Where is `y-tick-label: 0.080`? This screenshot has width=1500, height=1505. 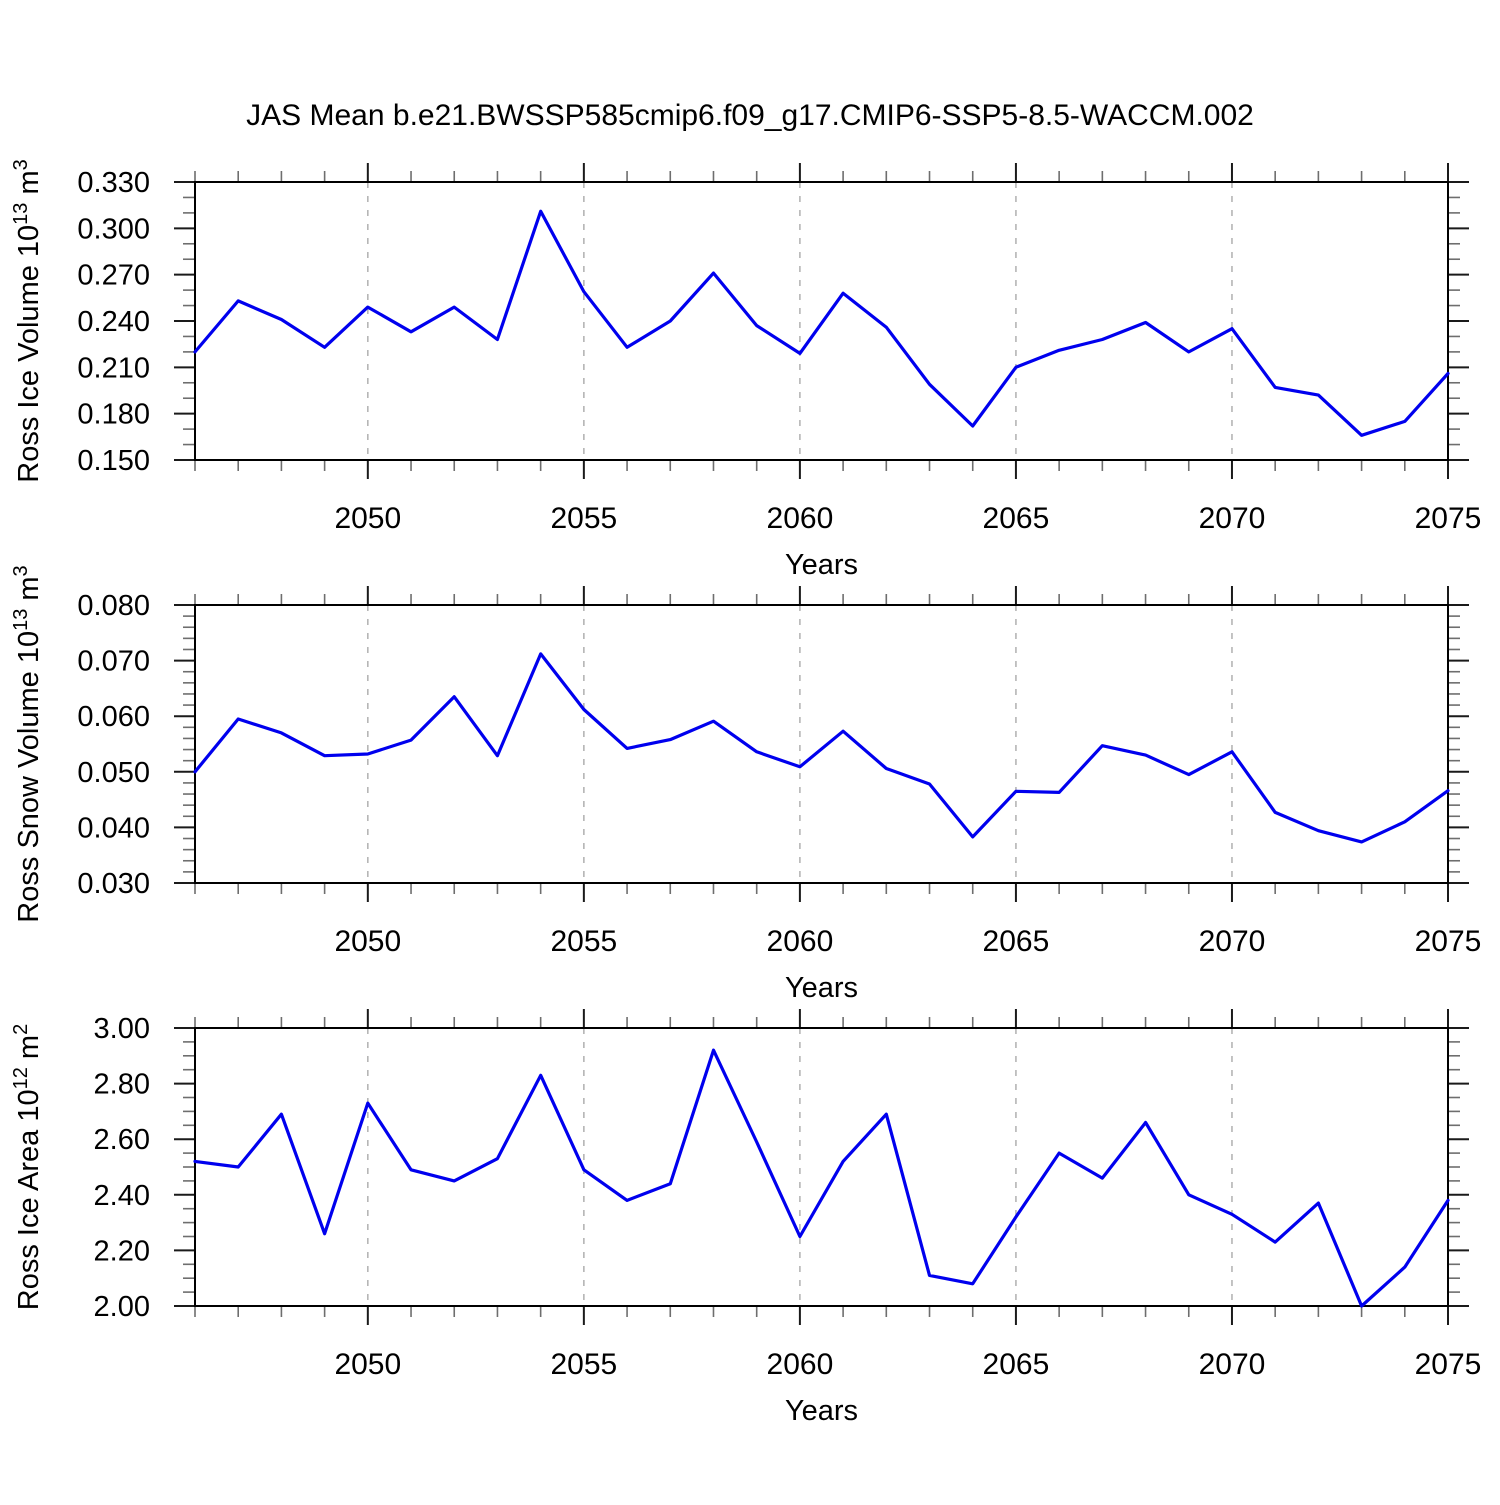 y-tick-label: 0.080 is located at coordinates (113, 606).